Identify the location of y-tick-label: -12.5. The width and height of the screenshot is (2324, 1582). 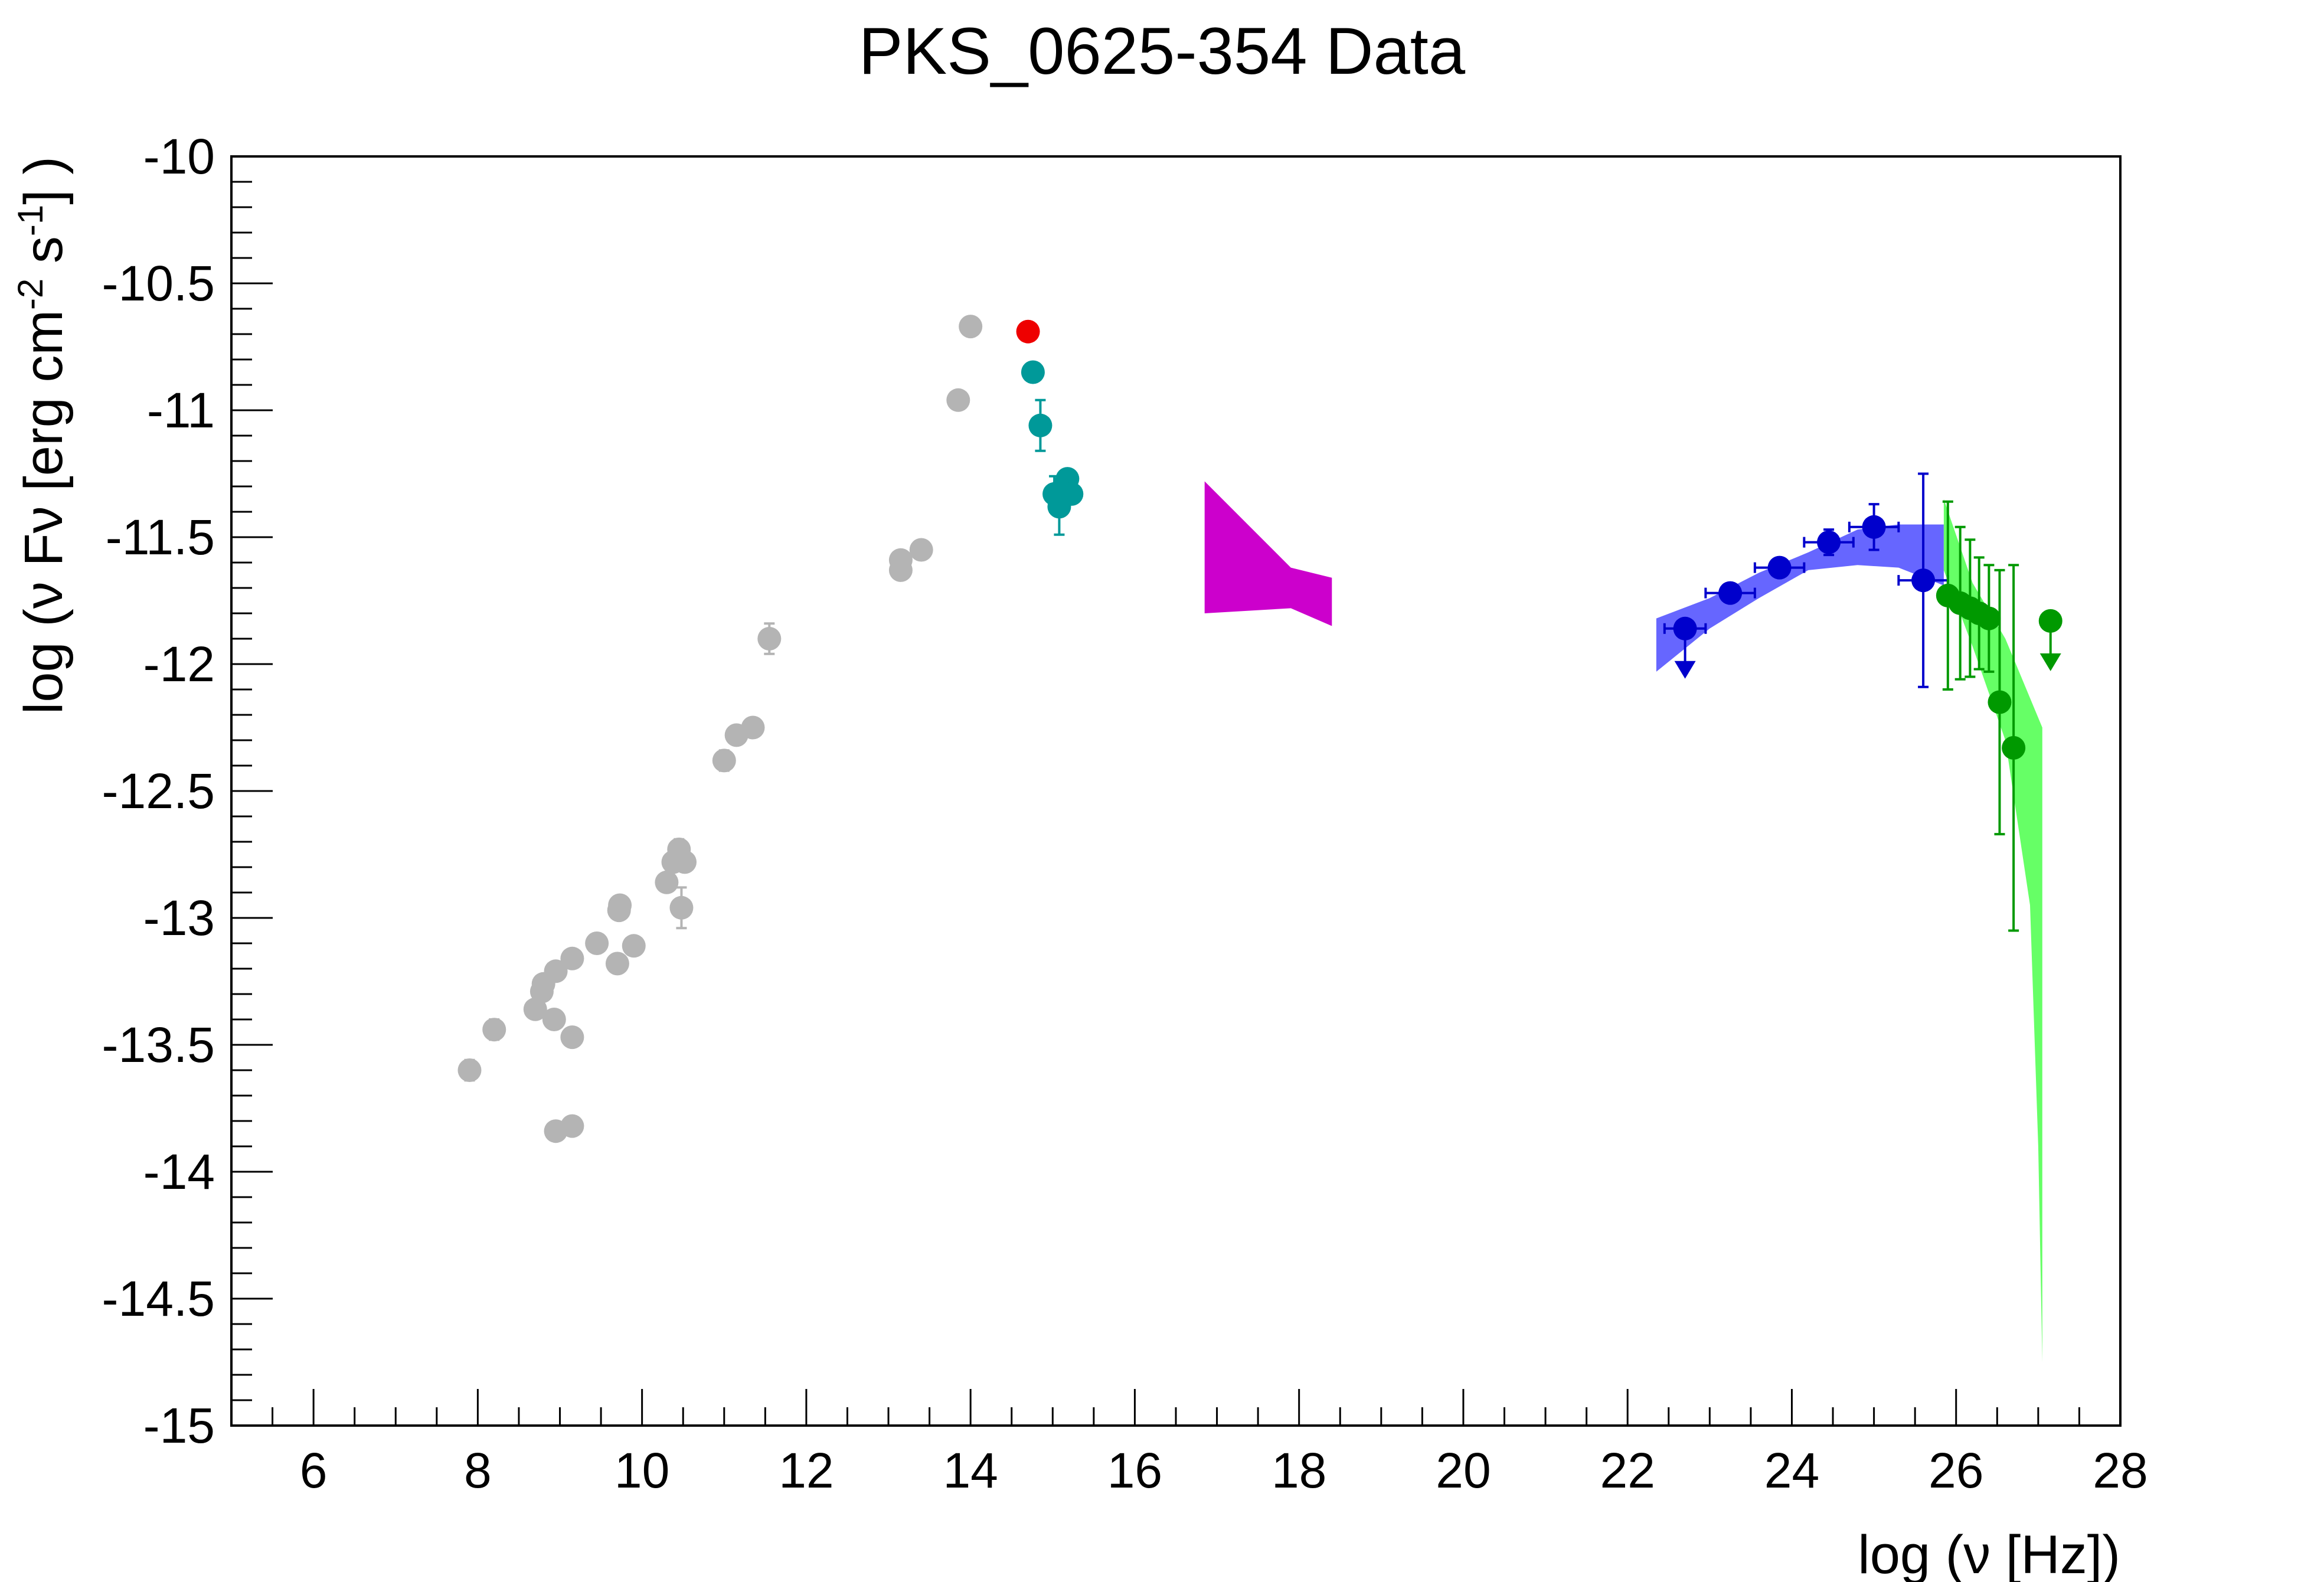
(158, 791).